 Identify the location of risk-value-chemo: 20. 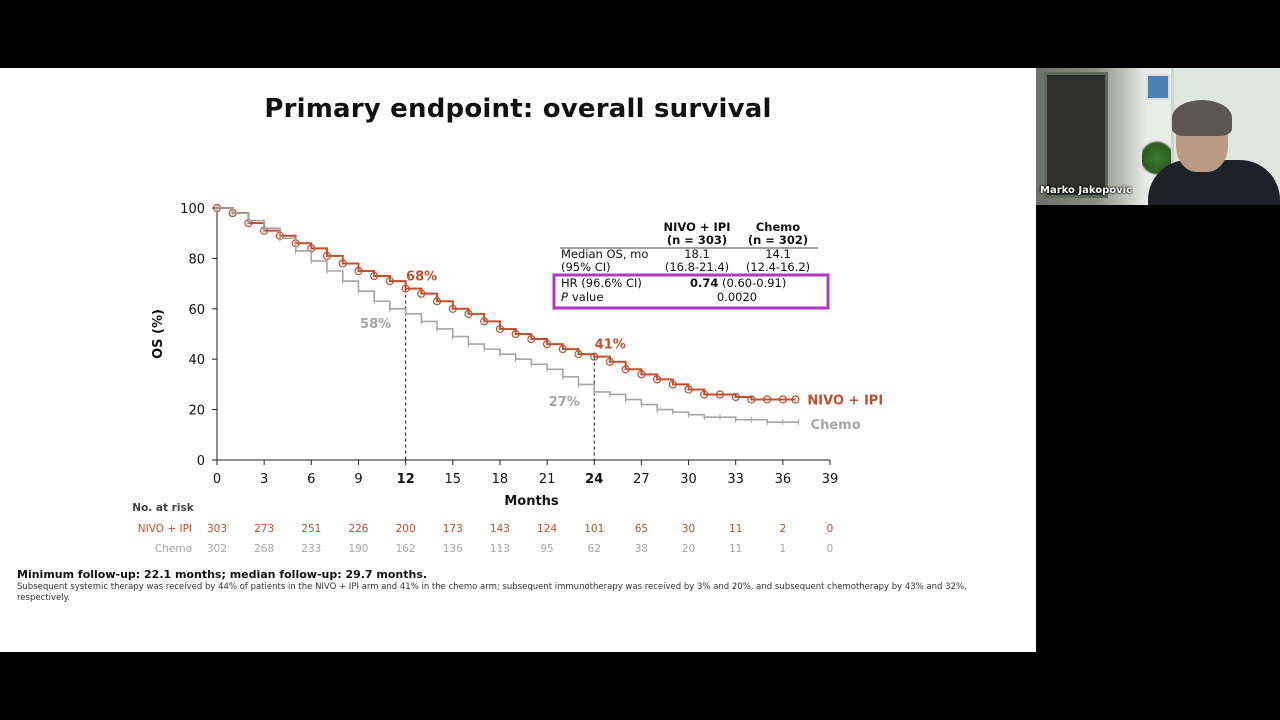
(688, 549).